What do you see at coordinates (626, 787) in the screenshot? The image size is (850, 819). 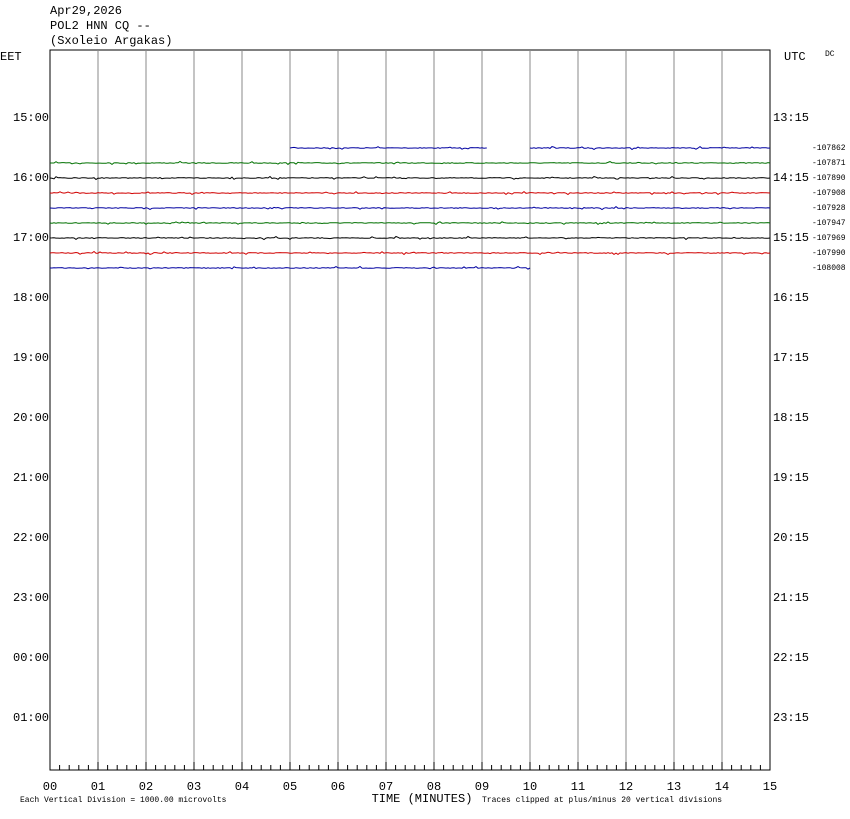 I see `x-tick-label: 12` at bounding box center [626, 787].